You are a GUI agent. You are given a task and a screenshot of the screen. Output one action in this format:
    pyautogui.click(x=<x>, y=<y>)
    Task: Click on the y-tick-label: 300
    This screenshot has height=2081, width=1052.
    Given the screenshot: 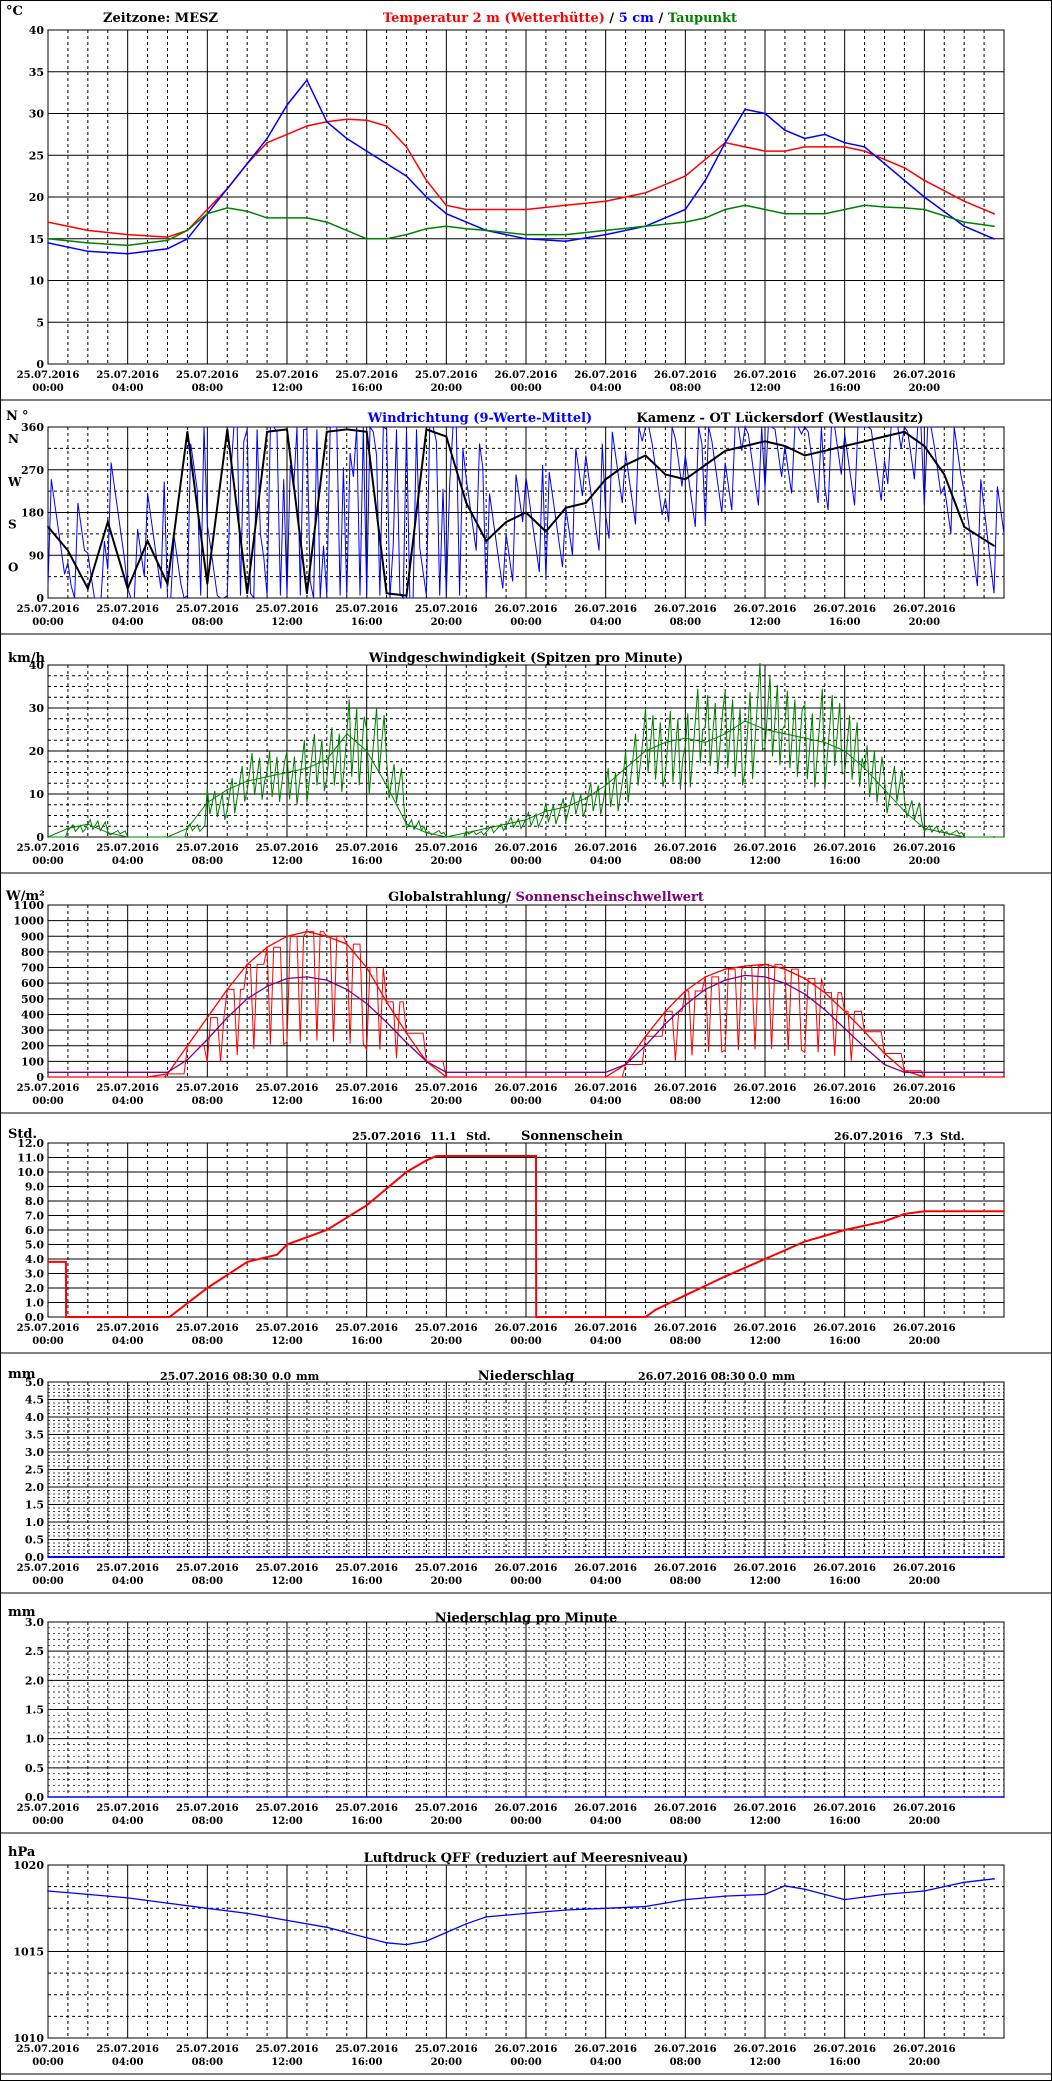 What is the action you would take?
    pyautogui.click(x=32, y=1030)
    